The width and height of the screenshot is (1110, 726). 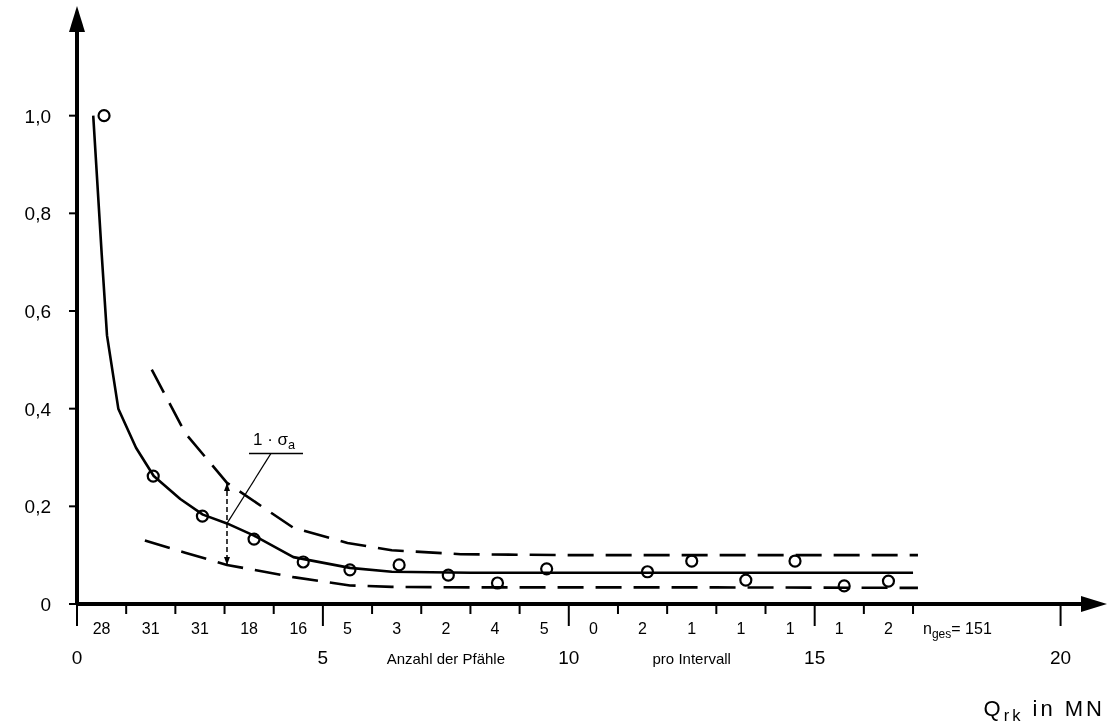 What do you see at coordinates (37, 311) in the screenshot?
I see `y-tick-label: 0,6` at bounding box center [37, 311].